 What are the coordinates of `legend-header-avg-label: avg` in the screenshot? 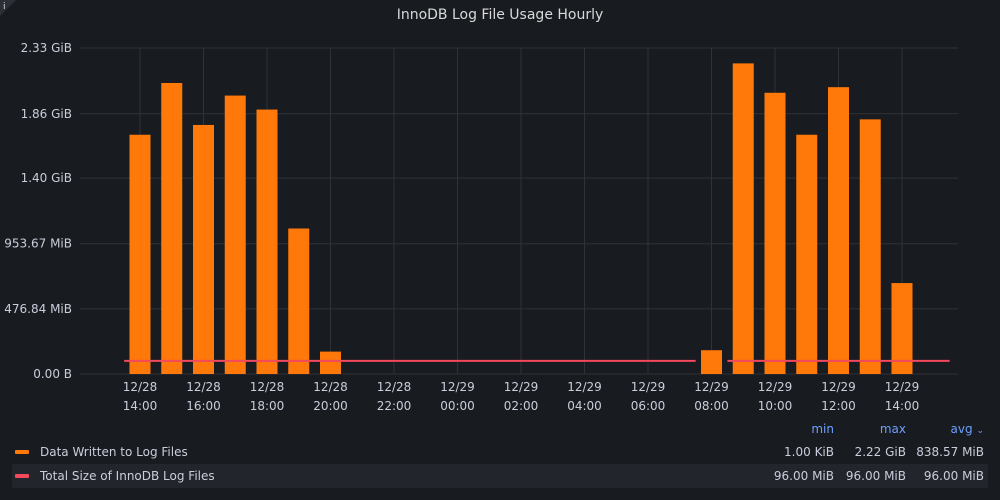 It's located at (961, 429).